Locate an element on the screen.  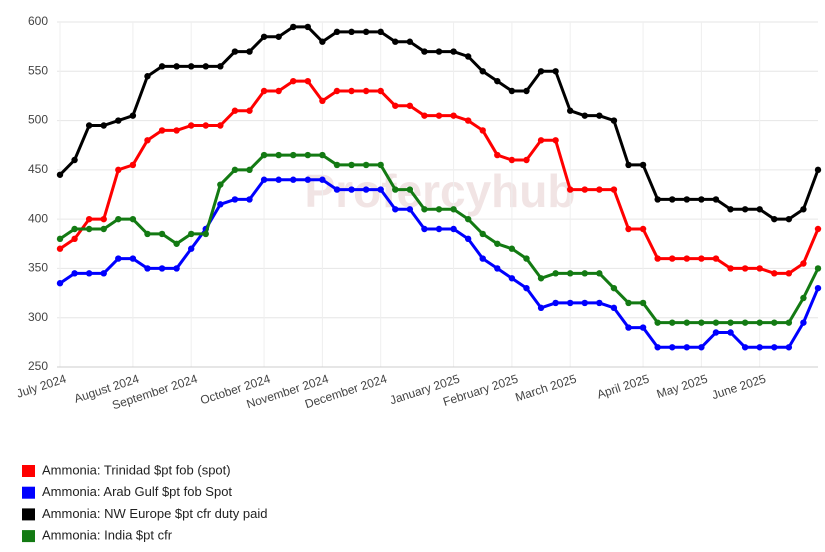
legend-label: Ammonia: India $pt cfr is located at coordinates (107, 535).